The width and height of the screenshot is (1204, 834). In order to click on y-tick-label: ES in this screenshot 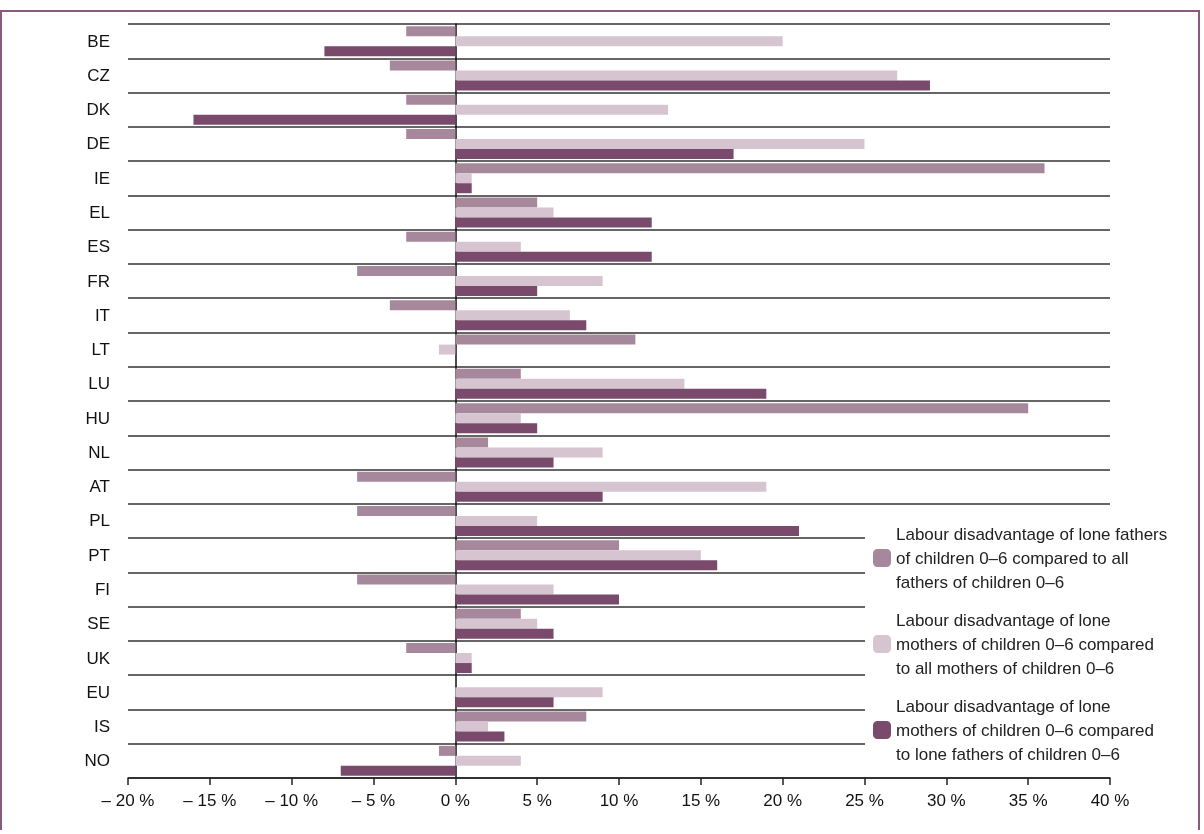, I will do `click(98, 247)`.